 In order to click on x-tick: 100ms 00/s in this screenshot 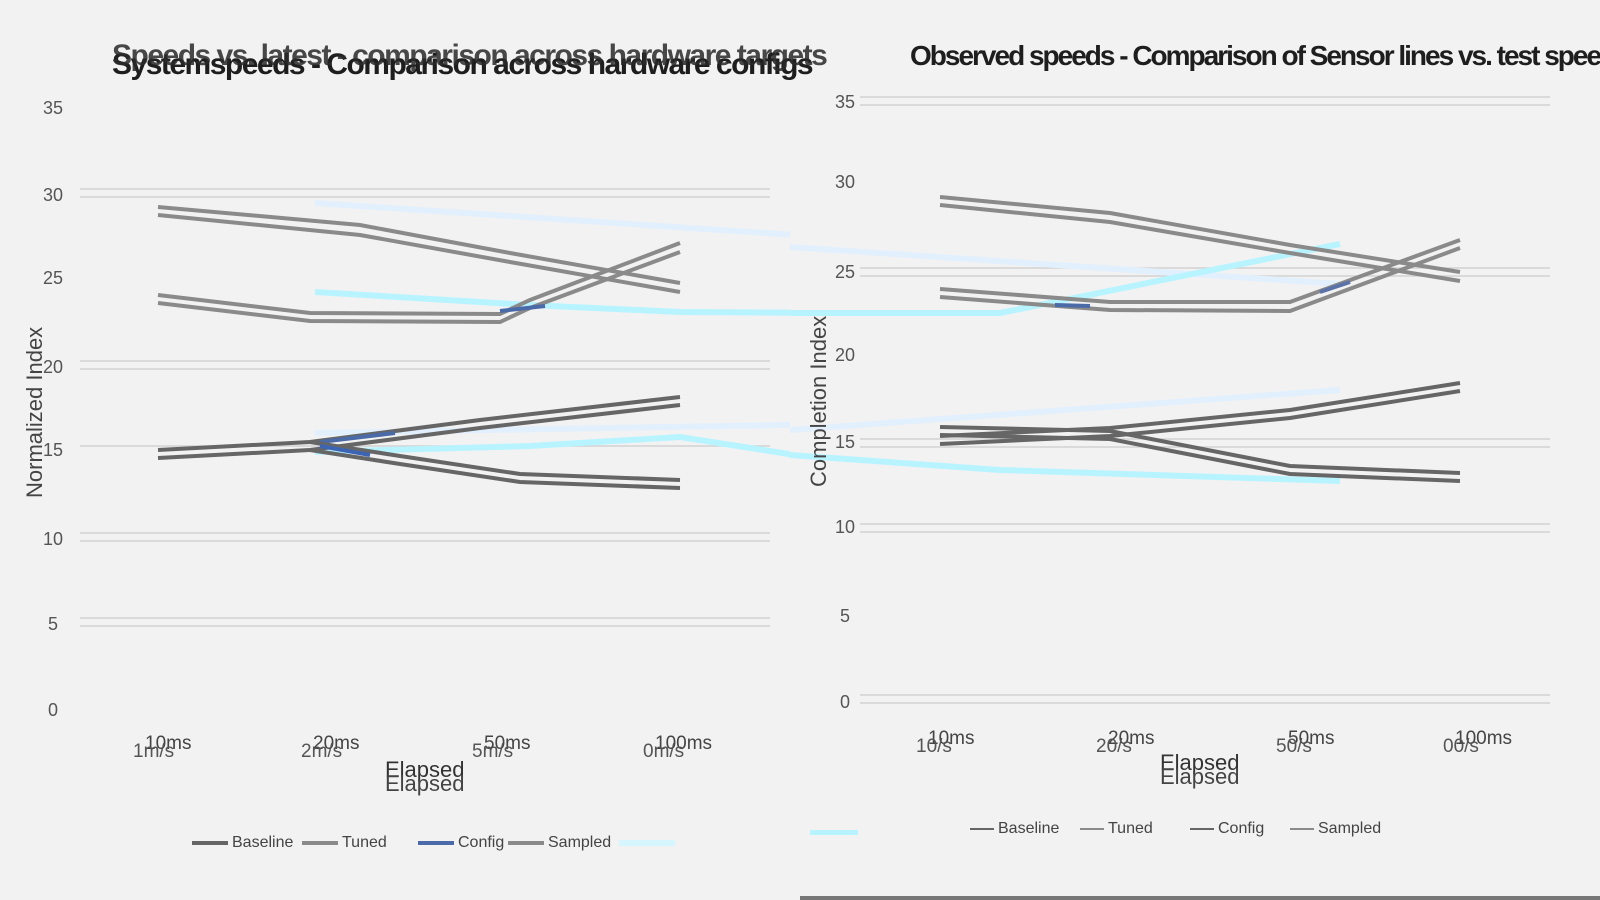, I will do `click(1478, 742)`.